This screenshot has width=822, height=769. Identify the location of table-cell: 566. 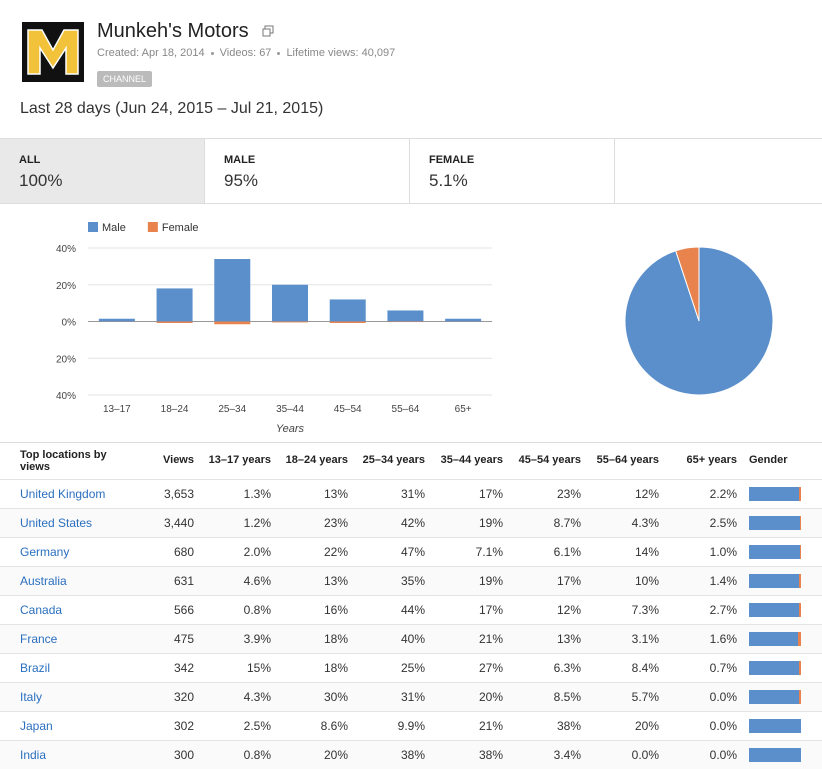
(184, 610).